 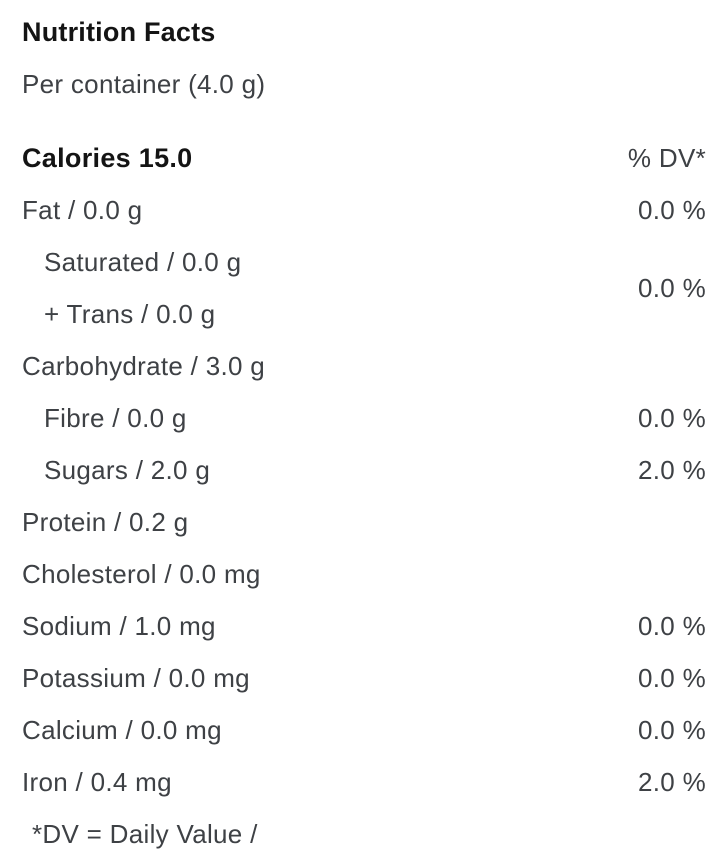 What do you see at coordinates (143, 261) in the screenshot?
I see `nutrient-label: Saturated / 0.0 g` at bounding box center [143, 261].